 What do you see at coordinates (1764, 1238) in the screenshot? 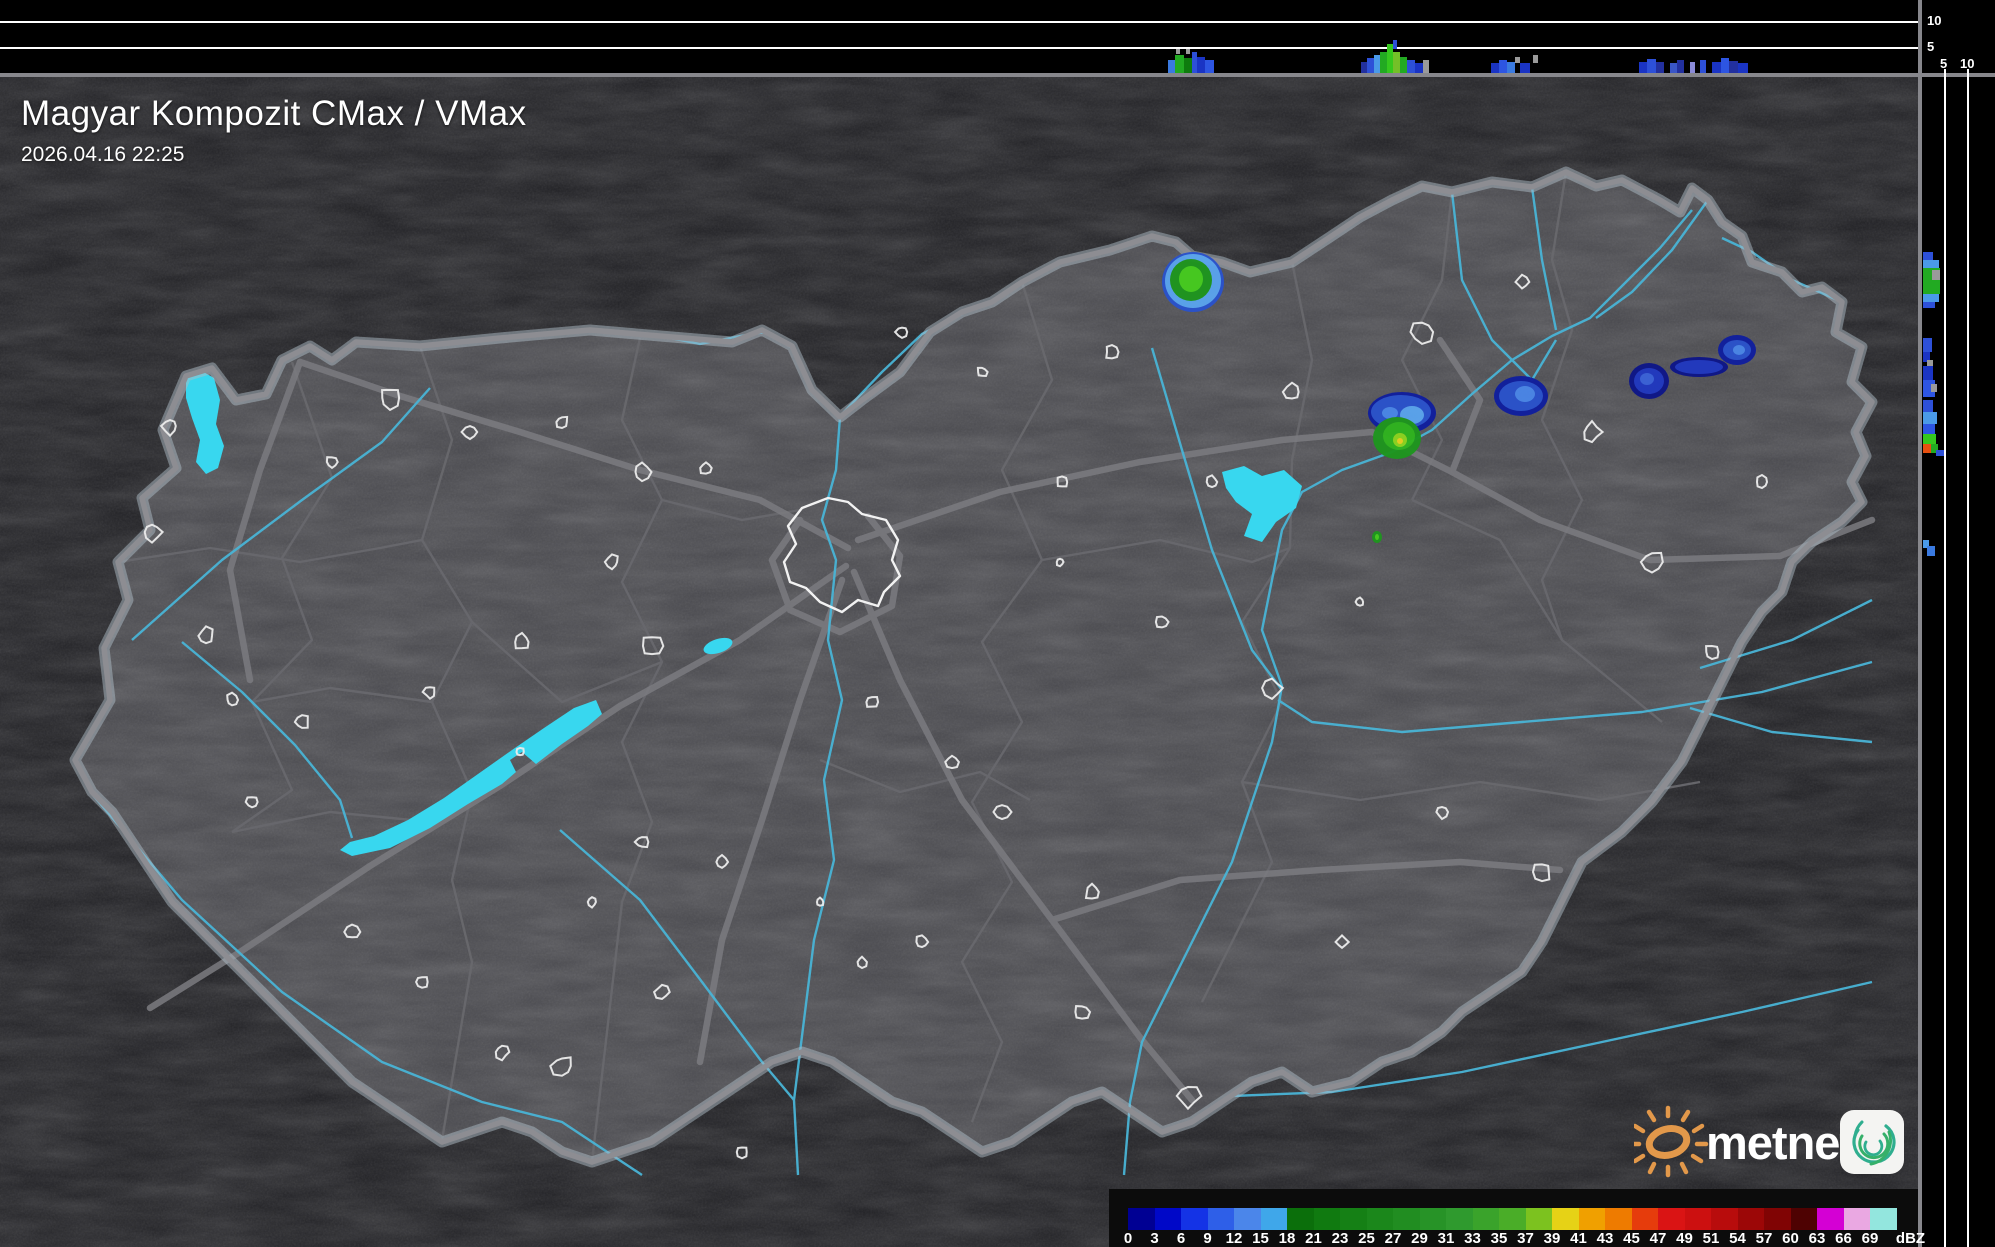
I see `legend-tick-label: 57` at bounding box center [1764, 1238].